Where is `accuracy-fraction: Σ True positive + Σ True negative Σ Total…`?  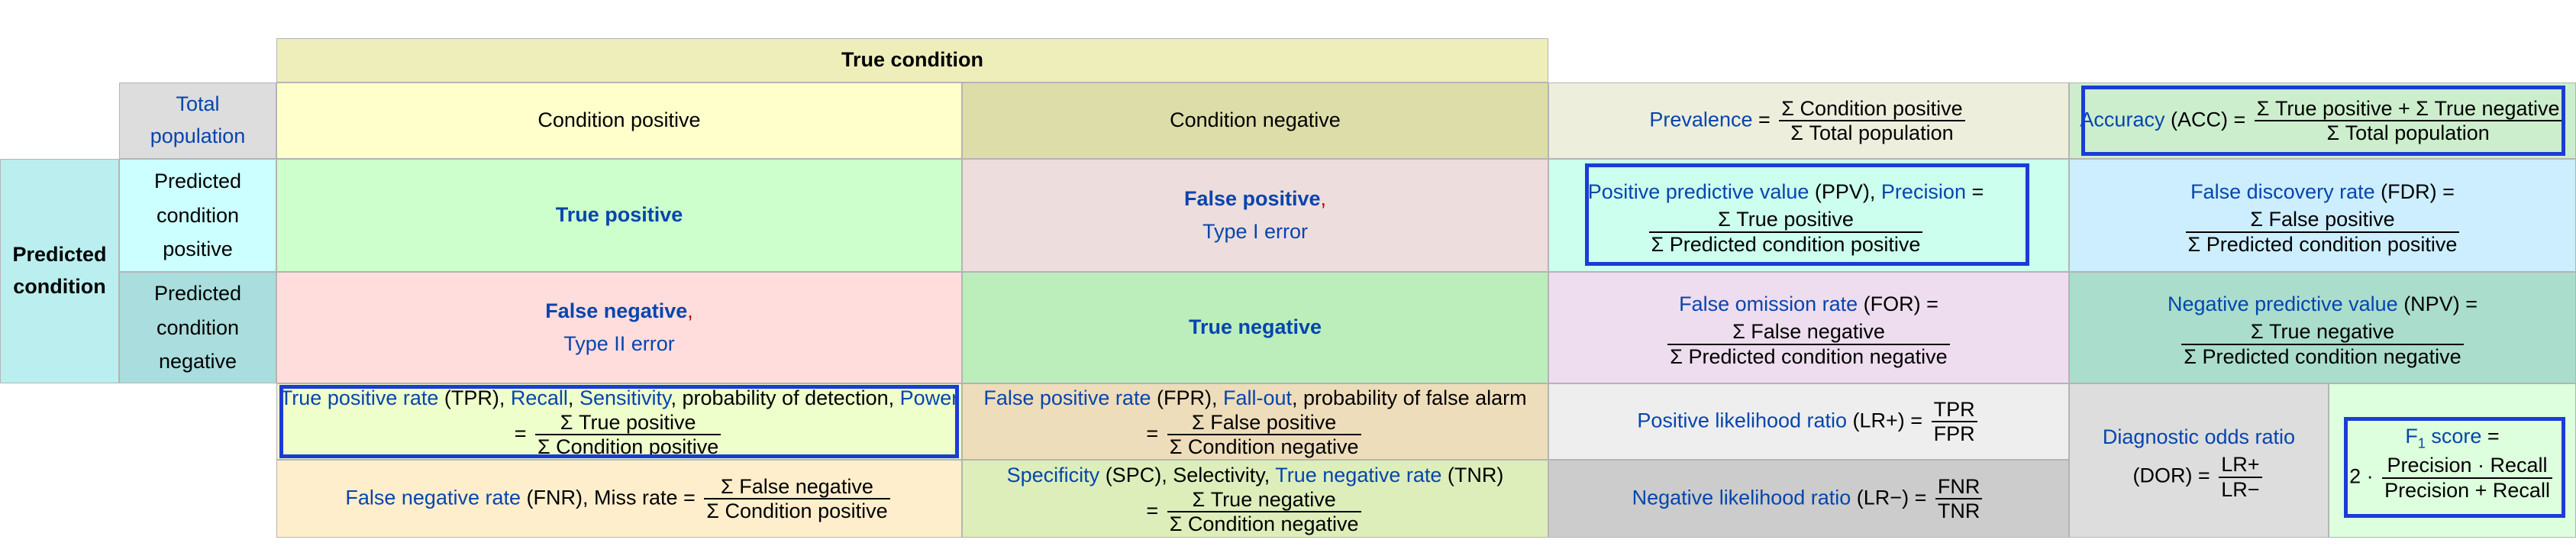 accuracy-fraction: Σ True positive + Σ True negative Σ Total… is located at coordinates (2408, 121).